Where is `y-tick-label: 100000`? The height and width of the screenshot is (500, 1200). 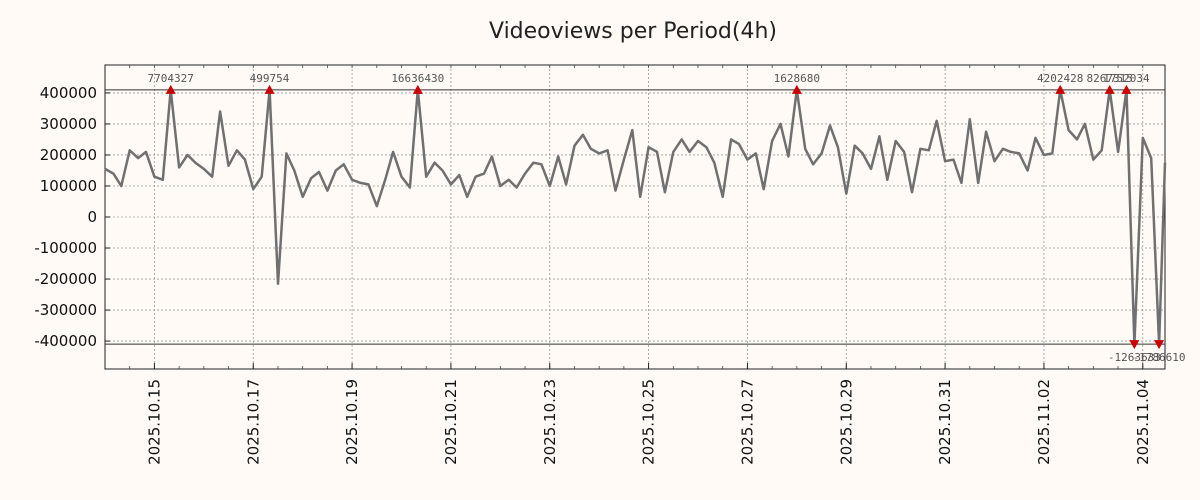 y-tick-label: 100000 is located at coordinates (68, 186).